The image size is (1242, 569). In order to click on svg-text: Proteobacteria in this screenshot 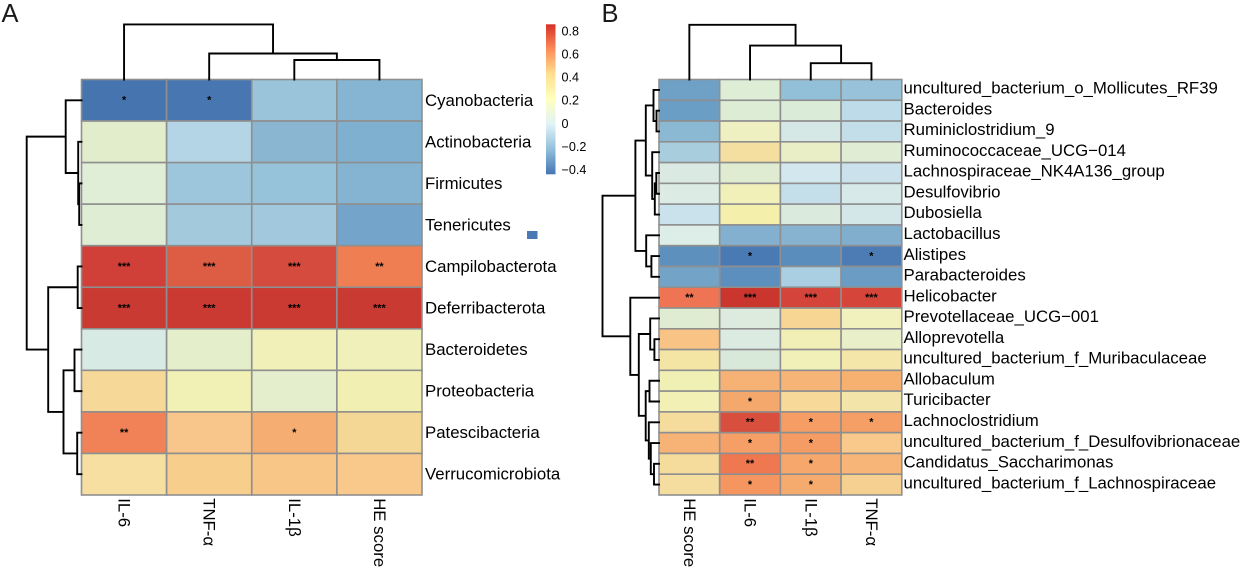, I will do `click(480, 391)`.